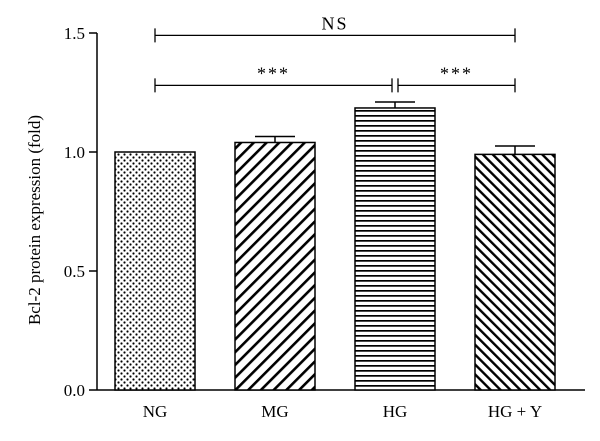  I want to click on y-axis-title: Bcl-2 protein expression (fold), so click(34, 220).